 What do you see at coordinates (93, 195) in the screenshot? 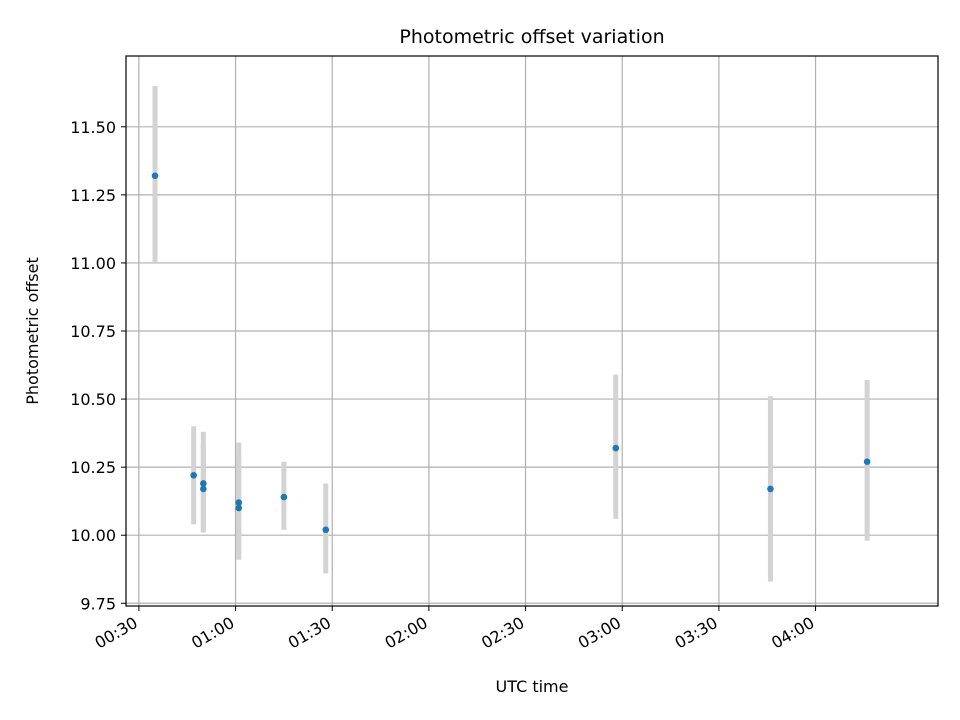
I see `y-tick-label: 11.25` at bounding box center [93, 195].